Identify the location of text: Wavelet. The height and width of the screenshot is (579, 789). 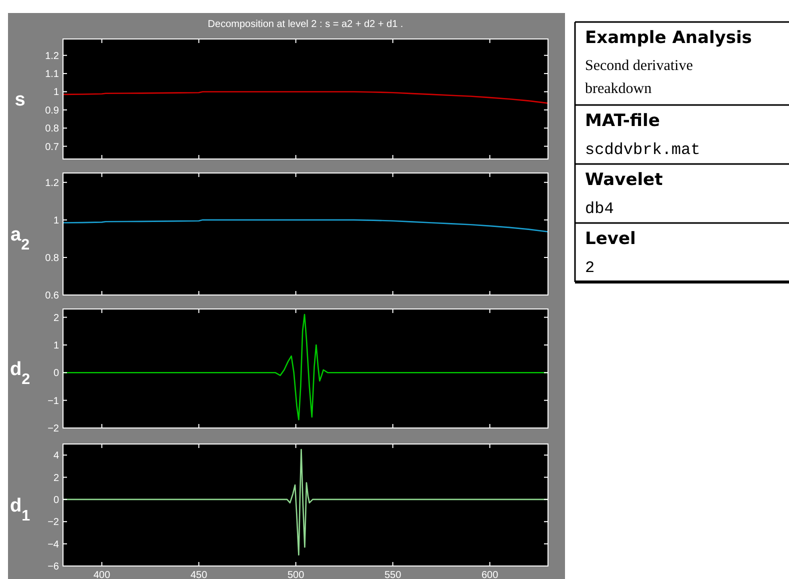
(624, 180).